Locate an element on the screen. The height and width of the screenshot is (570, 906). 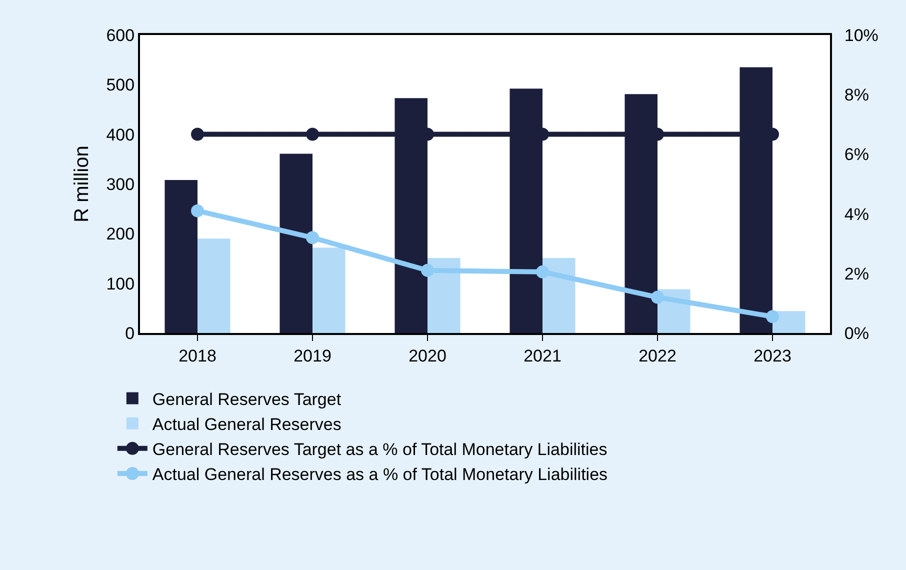
x-tick-label: 2021 is located at coordinates (543, 356).